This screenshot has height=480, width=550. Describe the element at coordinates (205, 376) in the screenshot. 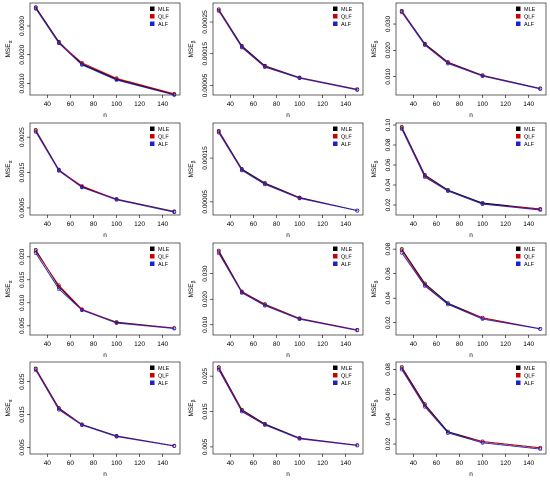

I see `y-tick-label: 0.025` at that location.